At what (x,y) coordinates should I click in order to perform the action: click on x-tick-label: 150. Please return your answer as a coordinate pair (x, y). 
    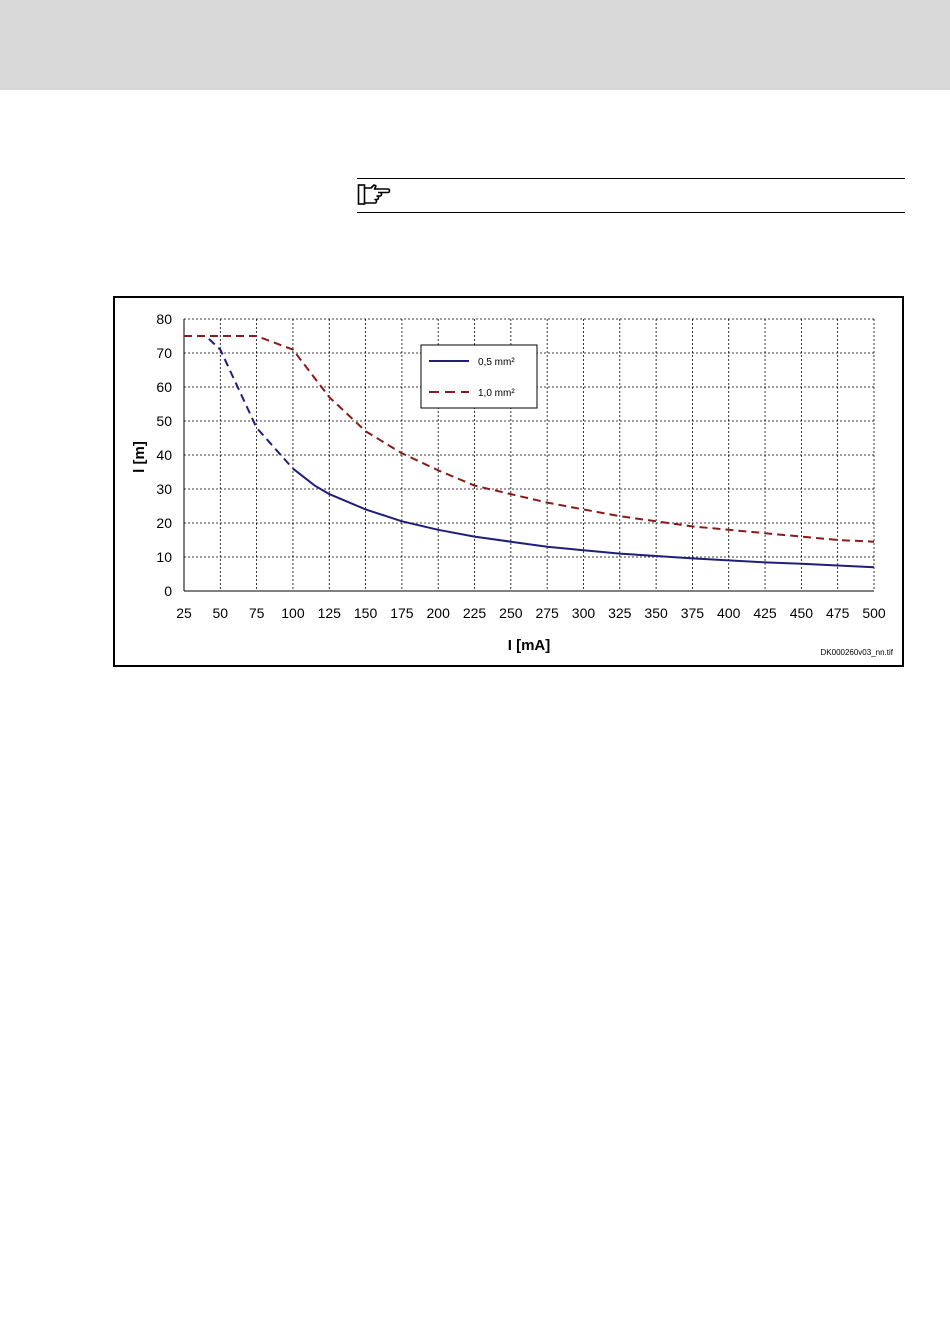
    Looking at the image, I should click on (366, 613).